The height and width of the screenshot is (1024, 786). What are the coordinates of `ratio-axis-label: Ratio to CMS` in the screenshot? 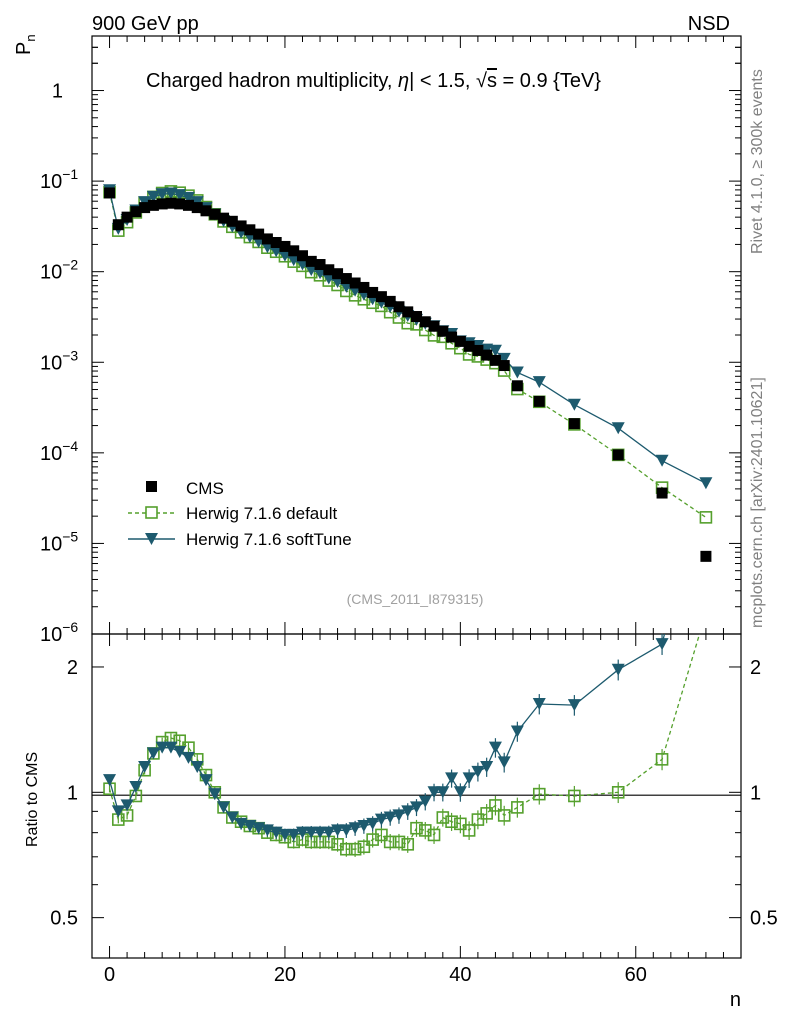 It's located at (32, 799).